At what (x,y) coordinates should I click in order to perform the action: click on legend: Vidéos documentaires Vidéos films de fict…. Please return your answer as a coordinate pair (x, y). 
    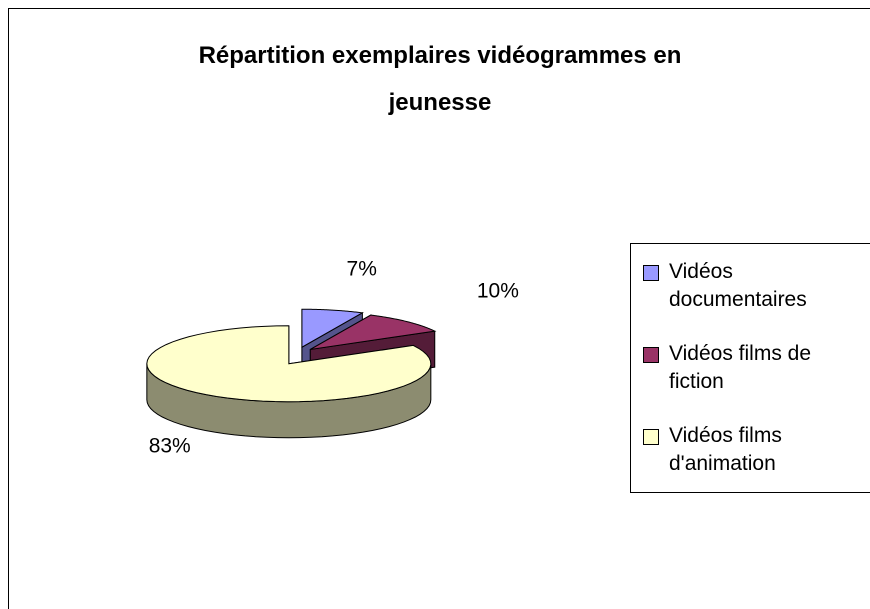
    Looking at the image, I should click on (750, 368).